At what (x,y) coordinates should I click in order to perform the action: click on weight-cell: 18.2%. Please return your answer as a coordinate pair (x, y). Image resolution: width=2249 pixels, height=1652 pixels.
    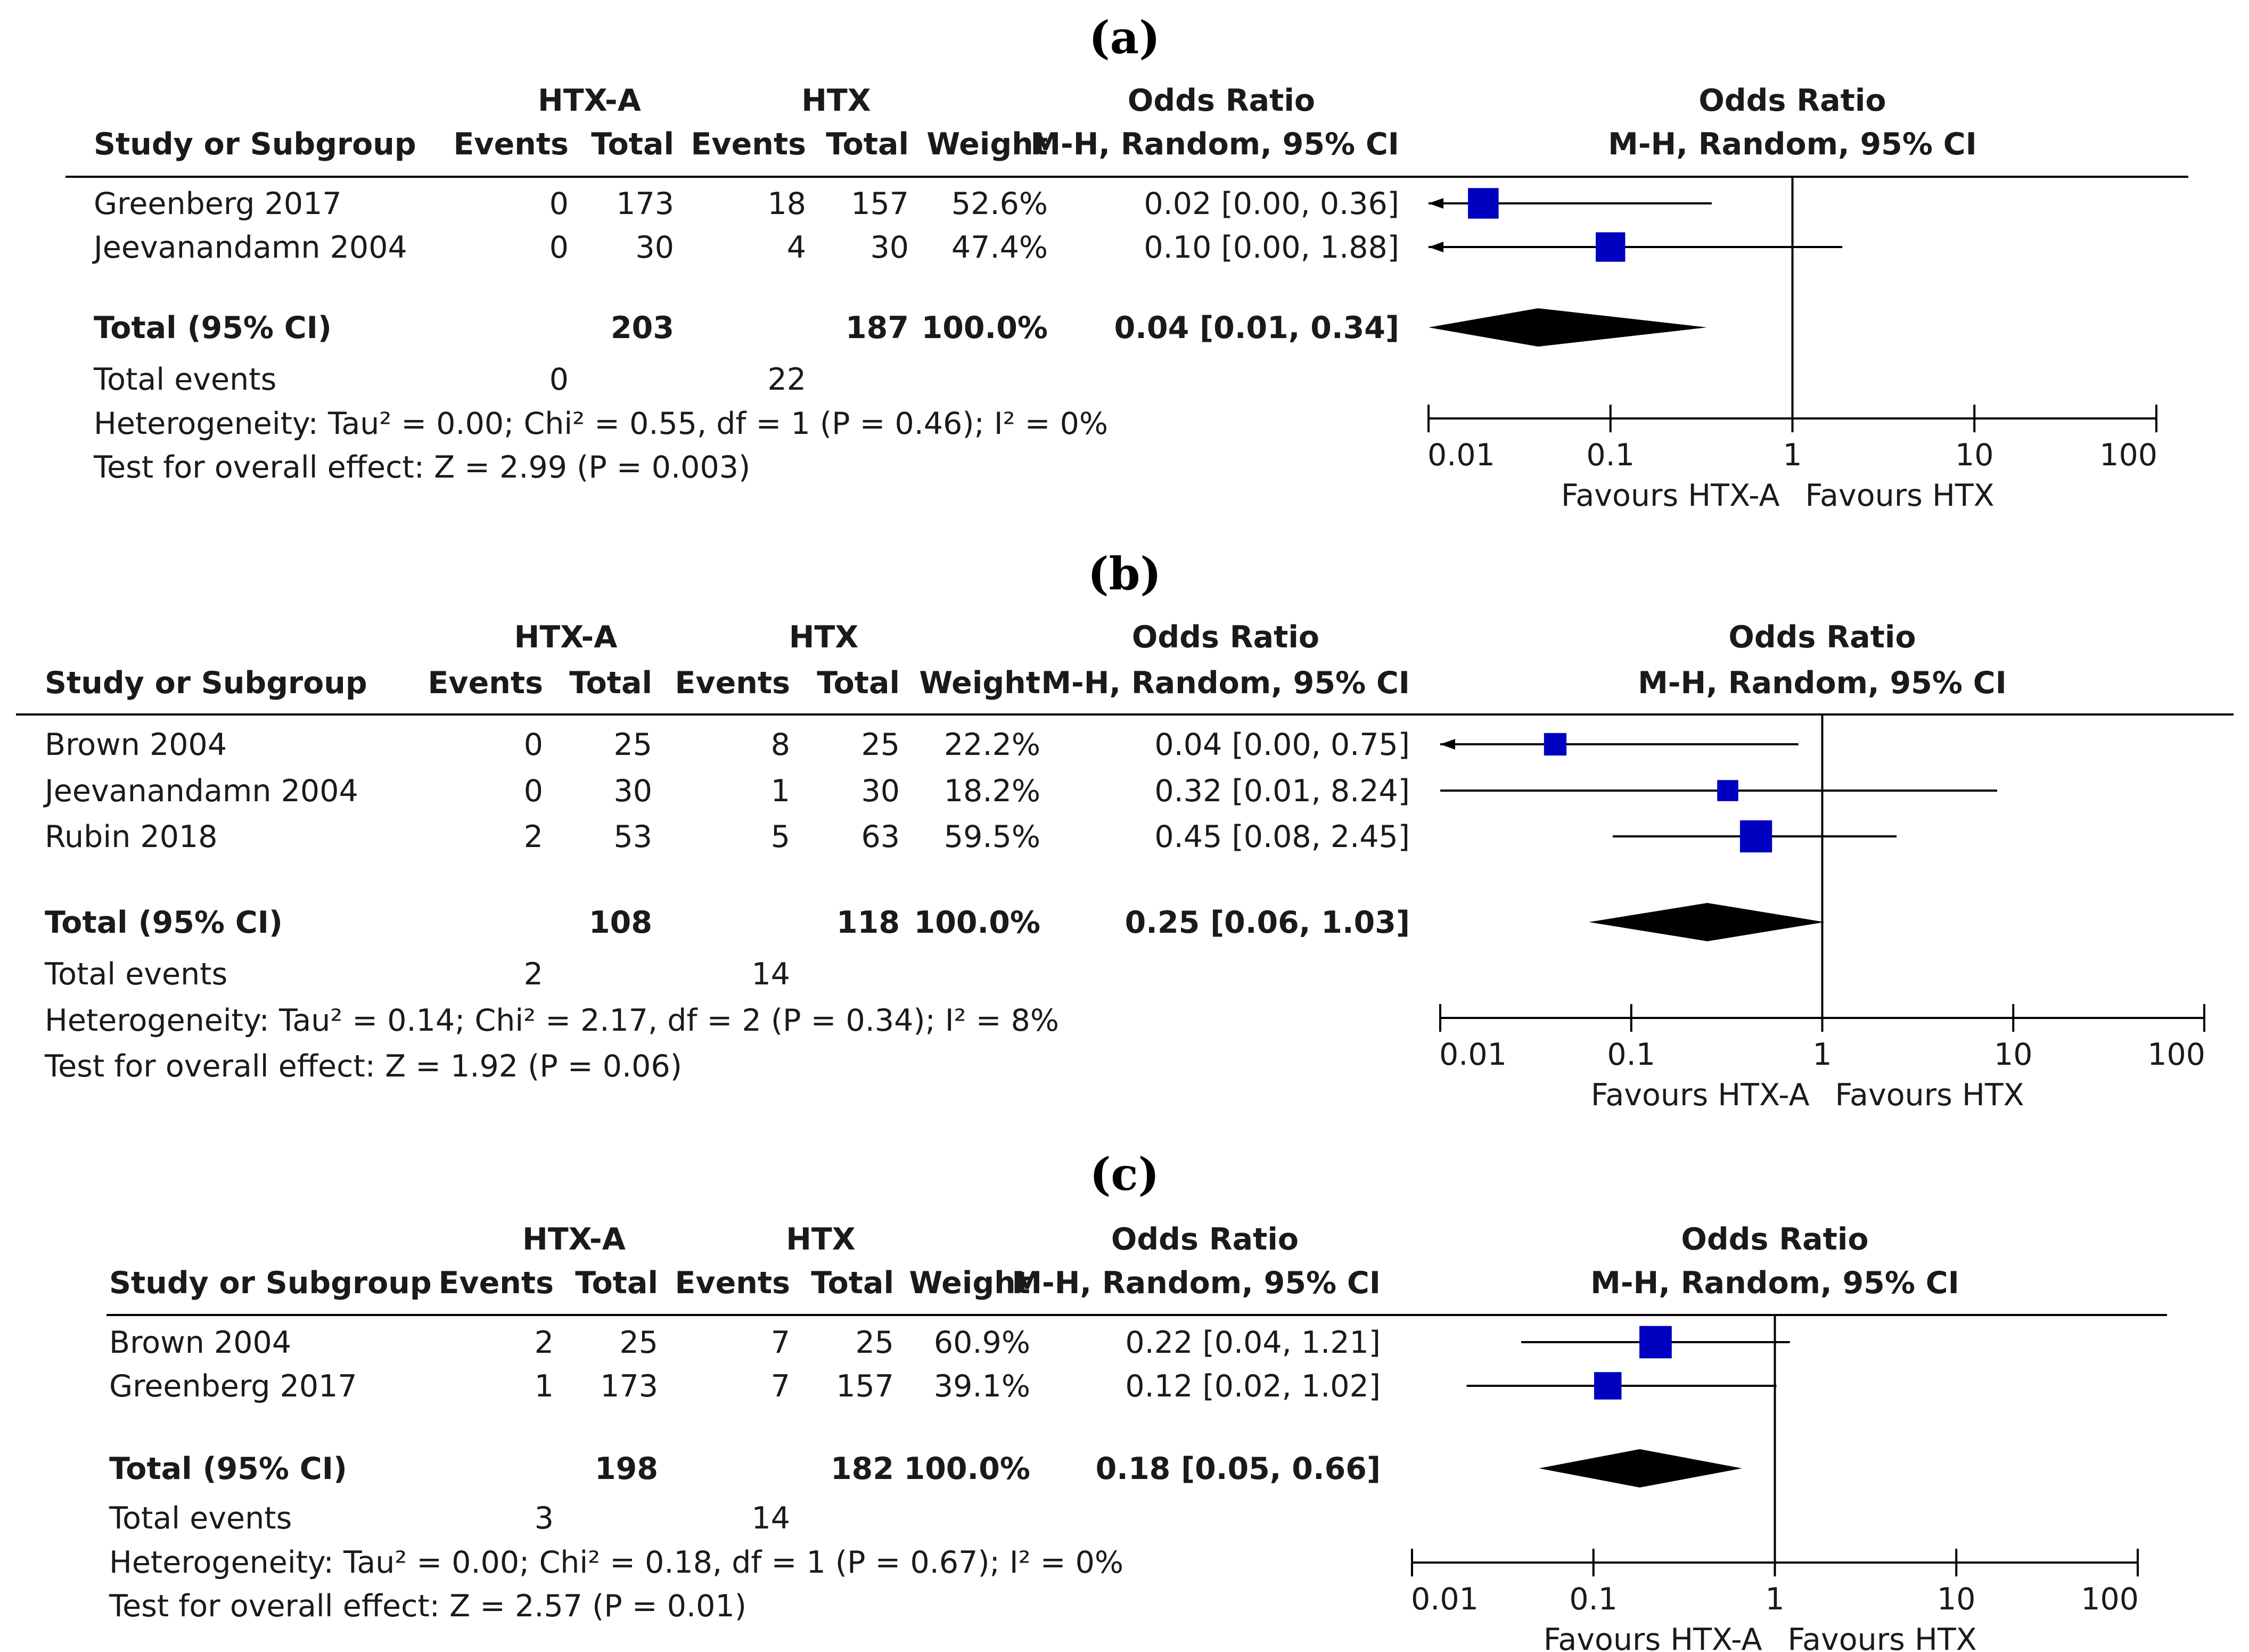
    Looking at the image, I should click on (992, 791).